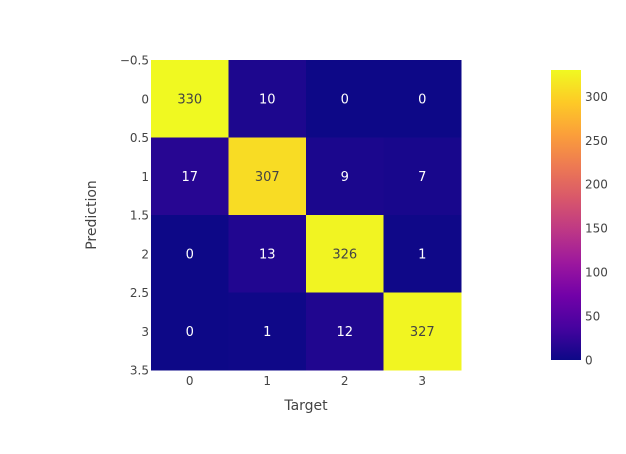  I want to click on heatmap-cell-r2-c3, so click(422, 254).